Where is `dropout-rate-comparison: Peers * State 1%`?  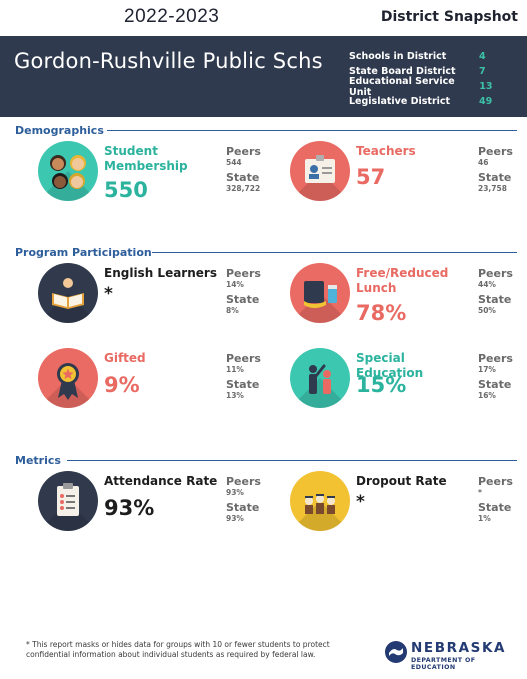
dropout-rate-comparison: Peers * State 1% is located at coordinates (502, 502).